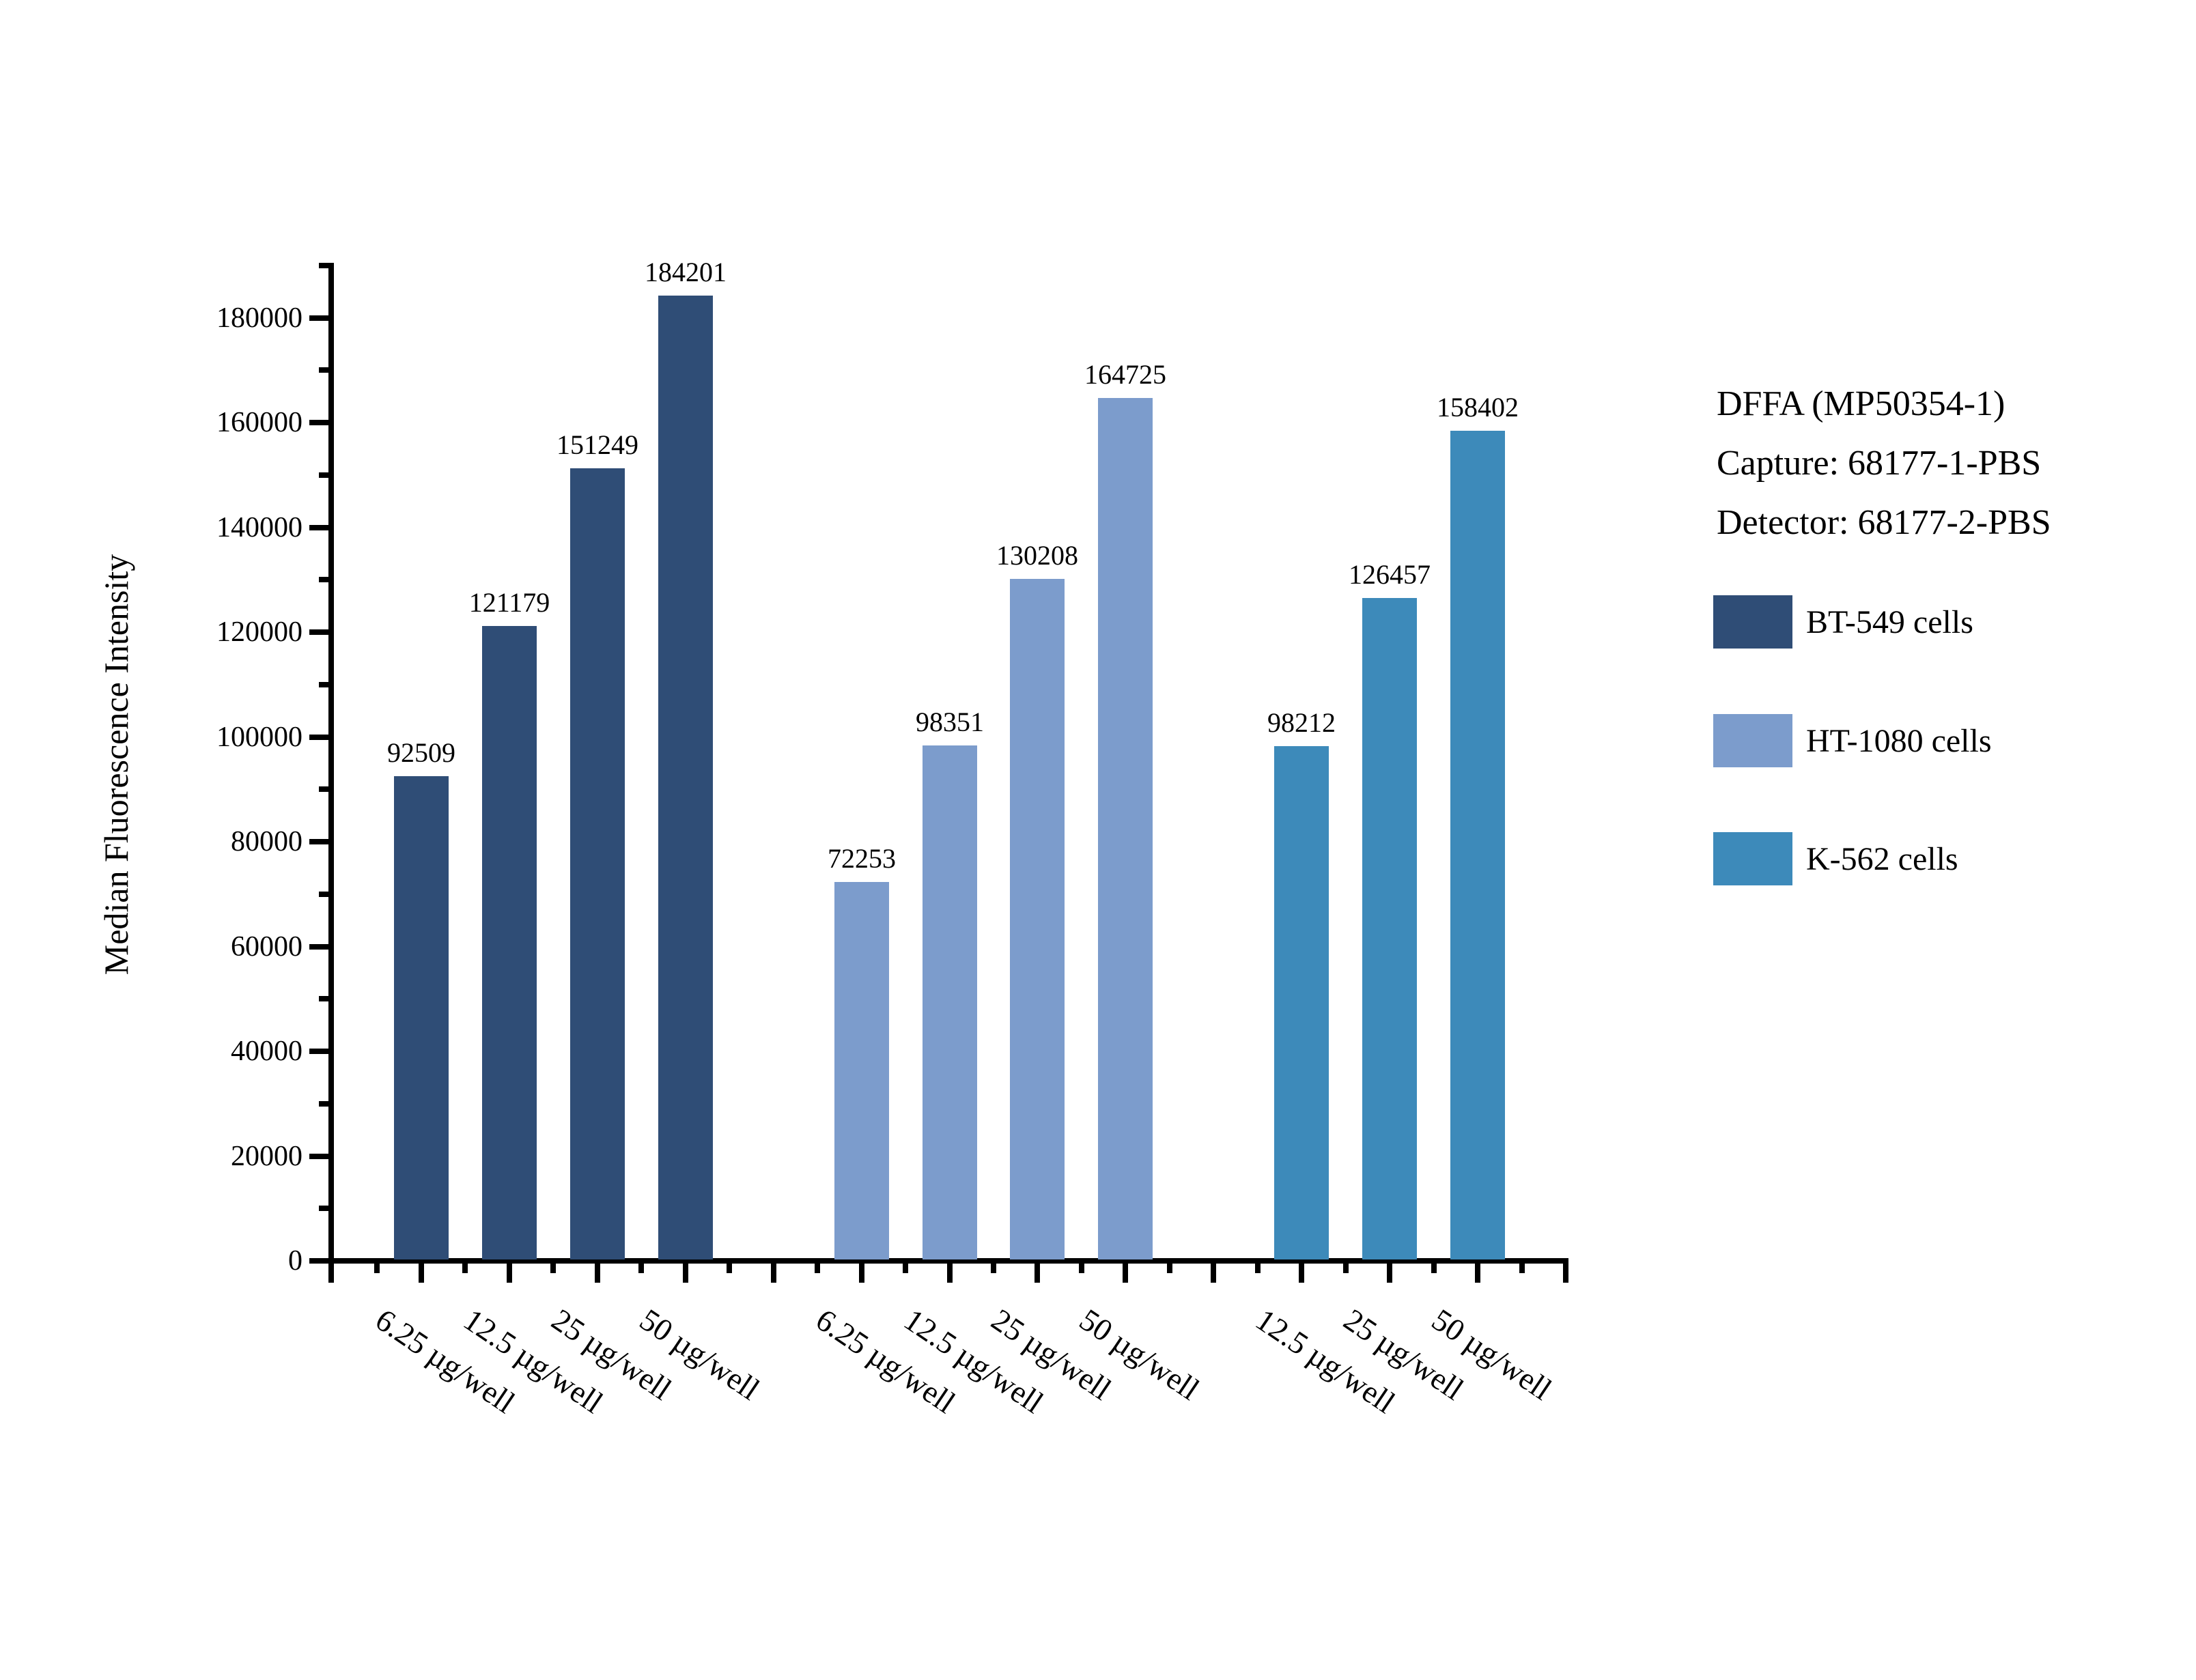 The width and height of the screenshot is (2196, 1680). What do you see at coordinates (1861, 403) in the screenshot?
I see `legend-title-line-1: DFFA (MP50354-1)` at bounding box center [1861, 403].